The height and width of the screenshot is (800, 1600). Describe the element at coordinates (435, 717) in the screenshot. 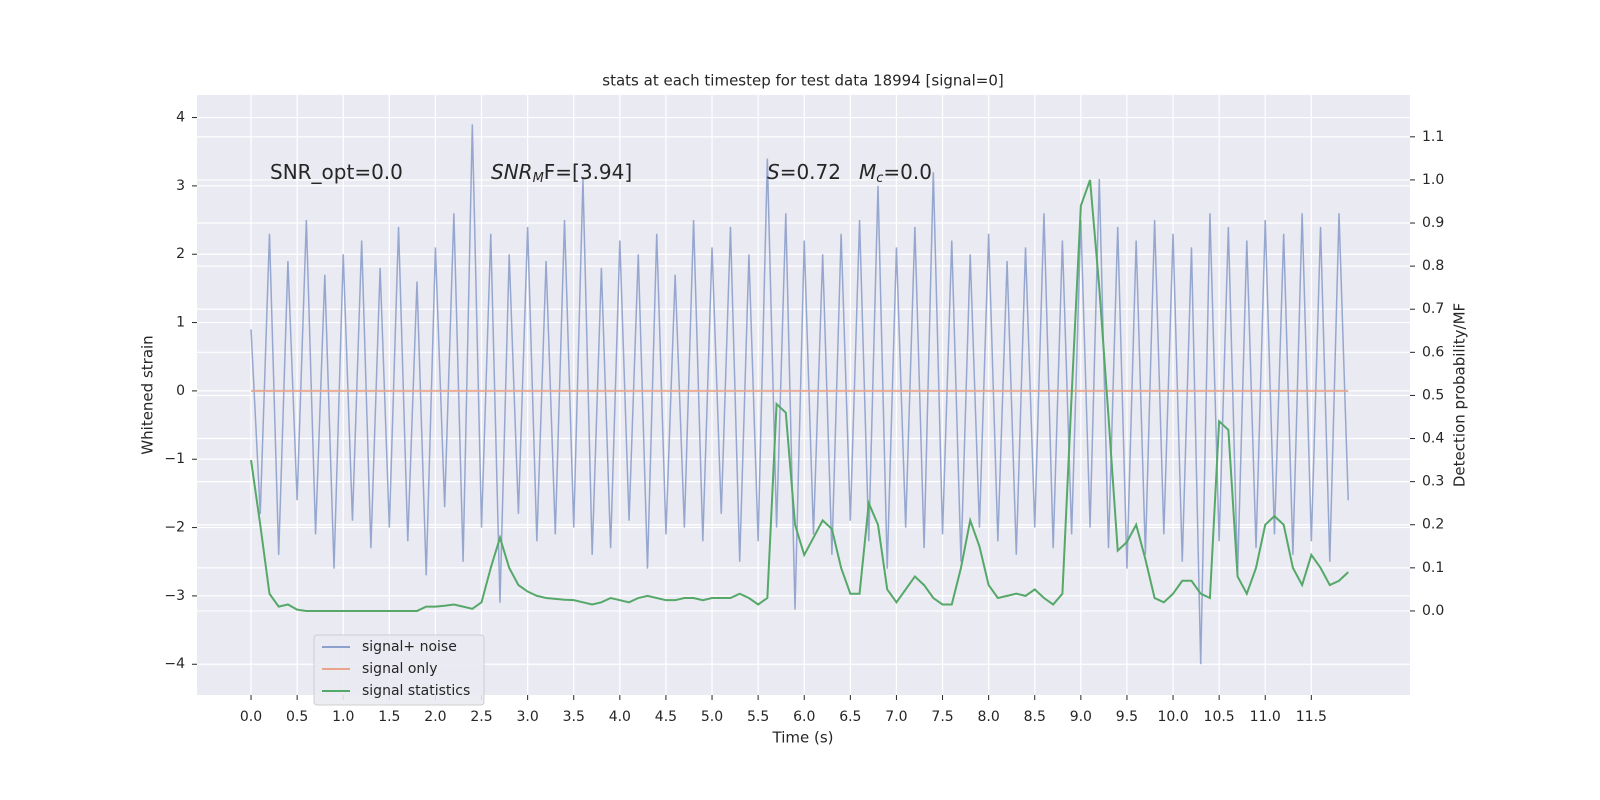

I see `x-tick-label: 2.0` at that location.